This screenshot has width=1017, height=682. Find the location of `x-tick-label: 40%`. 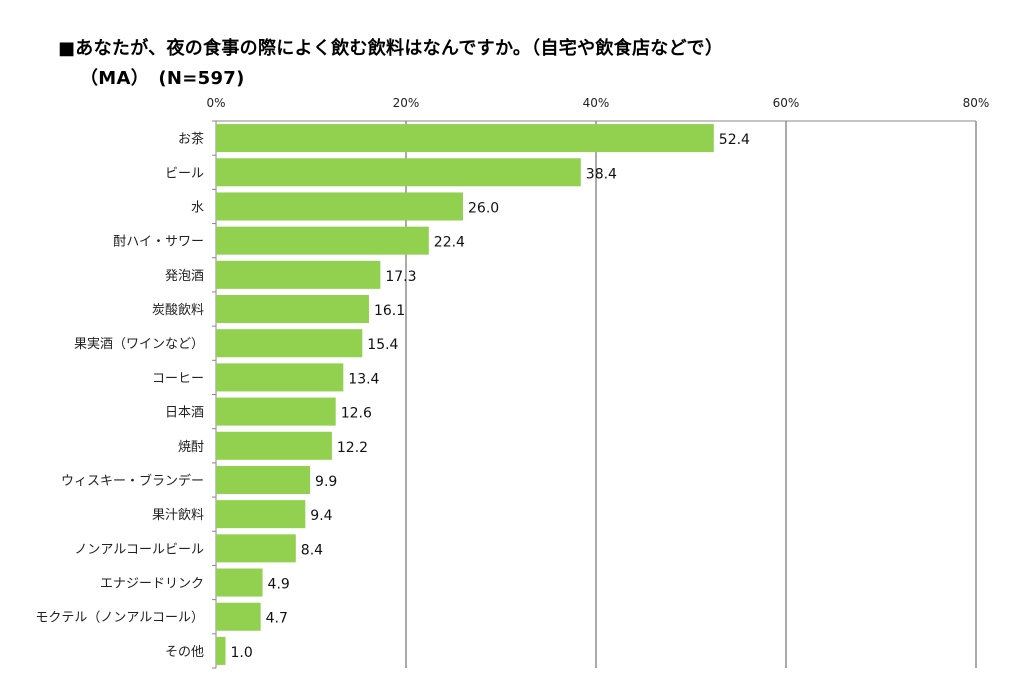

x-tick-label: 40% is located at coordinates (596, 103).